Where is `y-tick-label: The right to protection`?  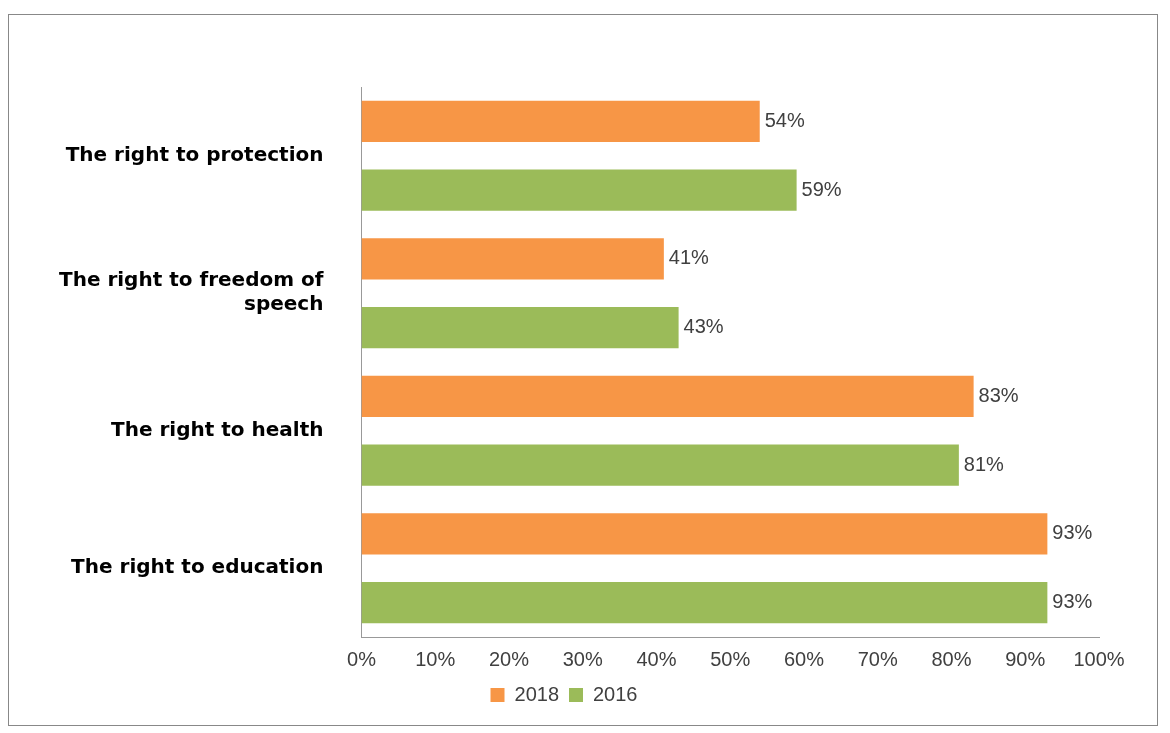
y-tick-label: The right to protection is located at coordinates (194, 153).